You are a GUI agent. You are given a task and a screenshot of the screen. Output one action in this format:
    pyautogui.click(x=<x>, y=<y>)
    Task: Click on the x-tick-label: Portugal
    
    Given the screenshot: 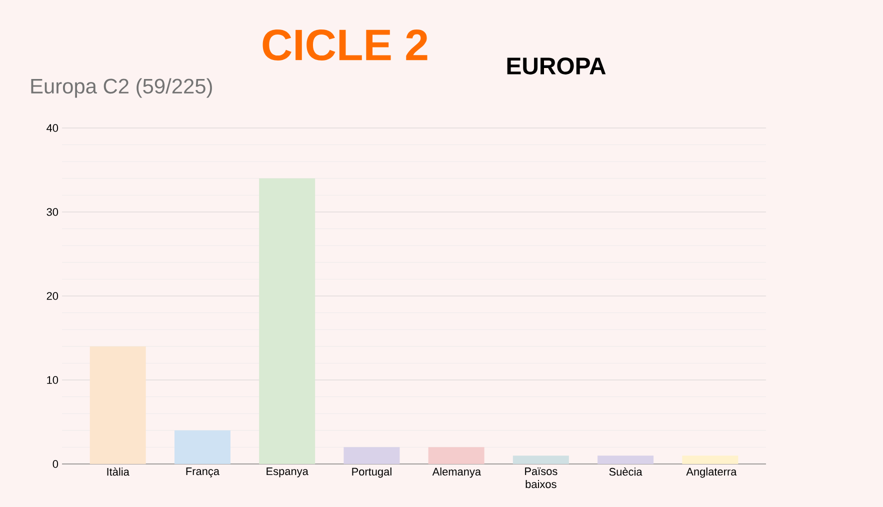 What is the action you would take?
    pyautogui.click(x=372, y=473)
    